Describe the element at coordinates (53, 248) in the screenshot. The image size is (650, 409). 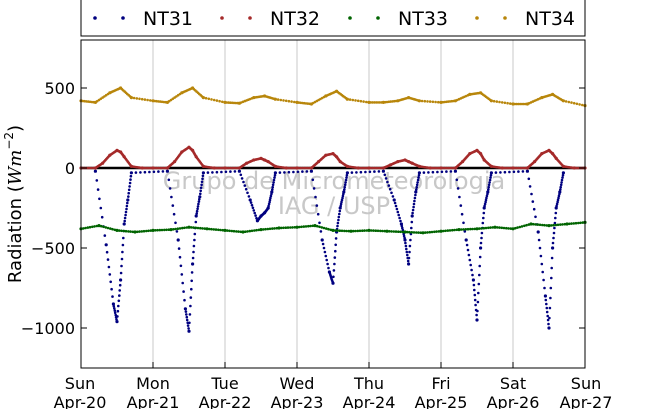
I see `y-tick-label: −500` at that location.